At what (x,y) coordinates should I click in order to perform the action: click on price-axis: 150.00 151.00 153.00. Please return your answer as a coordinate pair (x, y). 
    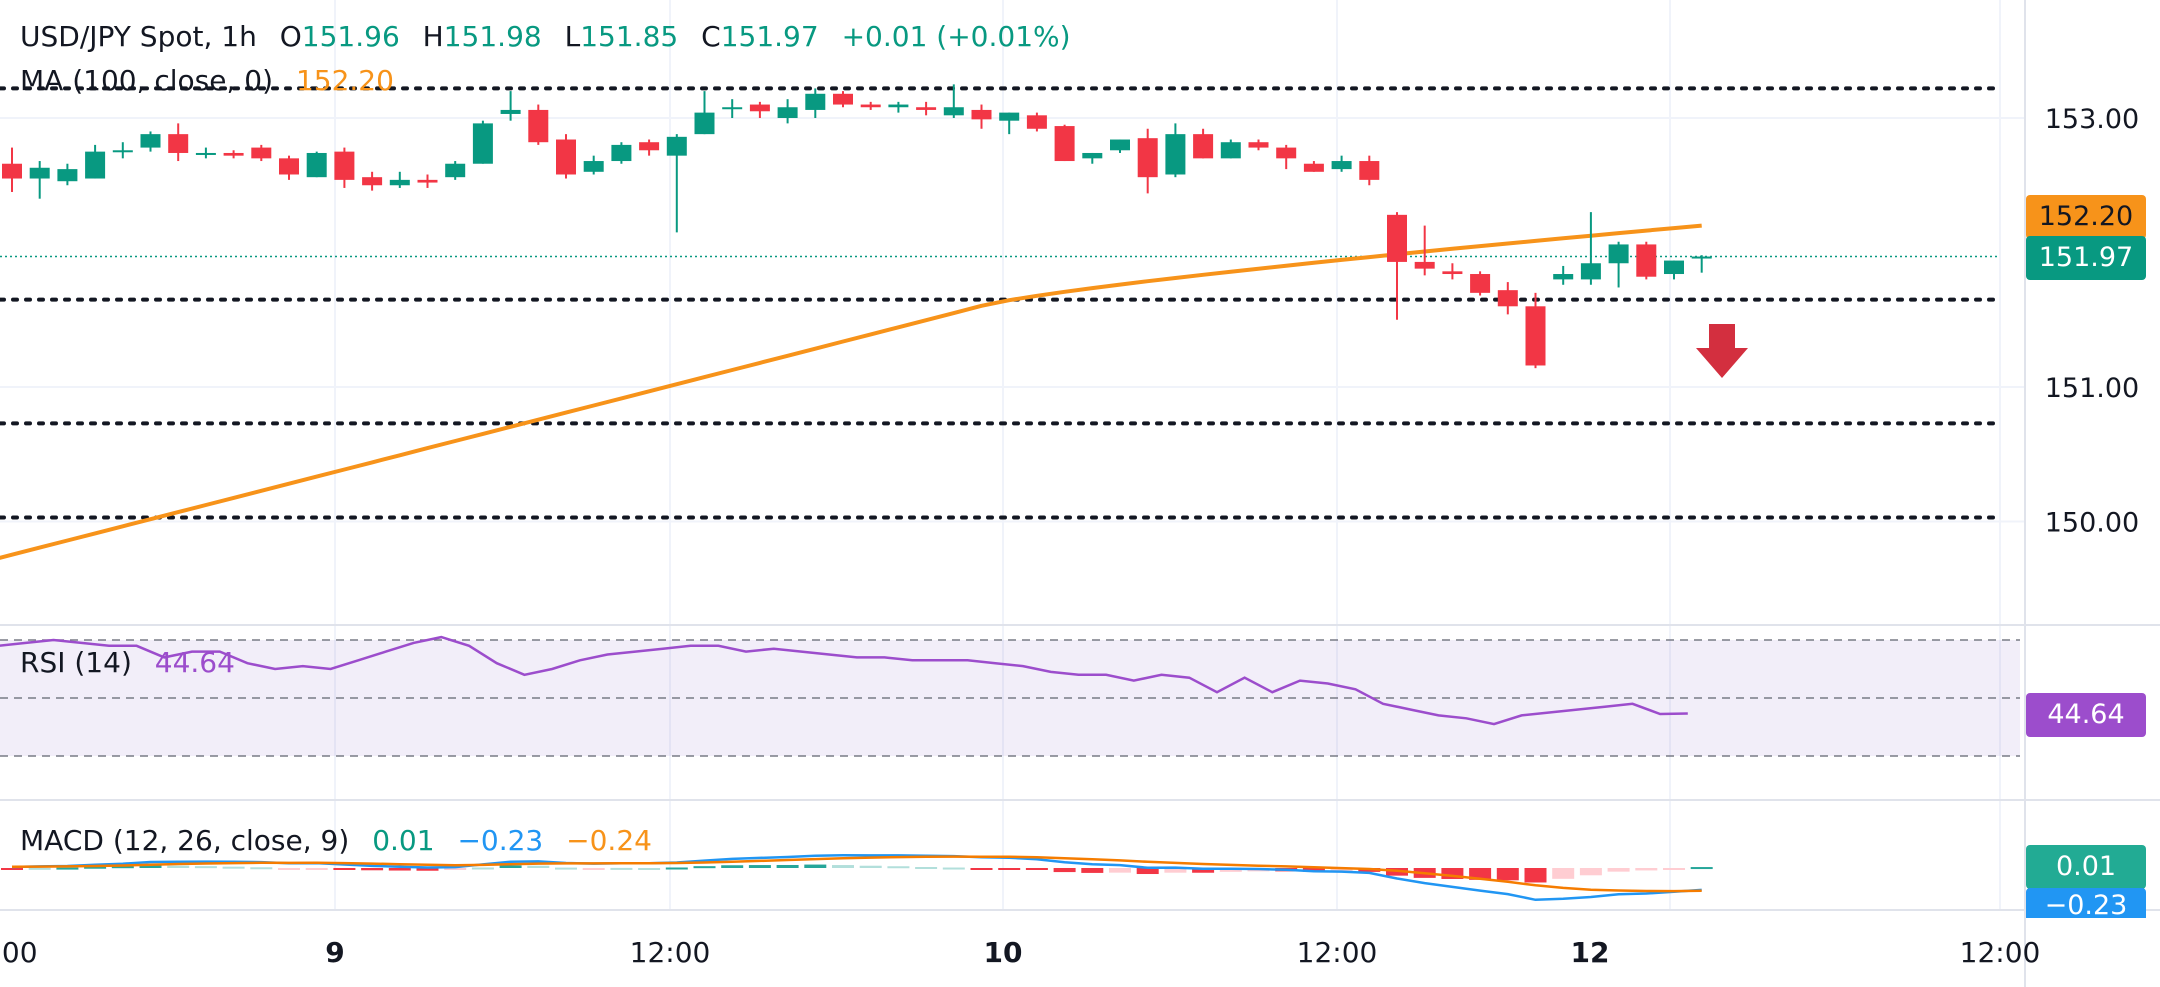
    Looking at the image, I should click on (2092, 321).